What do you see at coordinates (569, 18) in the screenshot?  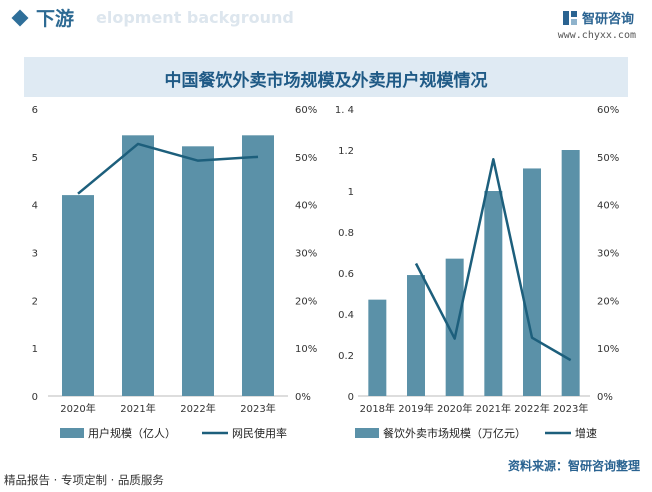 I see `brand-logo-icon` at bounding box center [569, 18].